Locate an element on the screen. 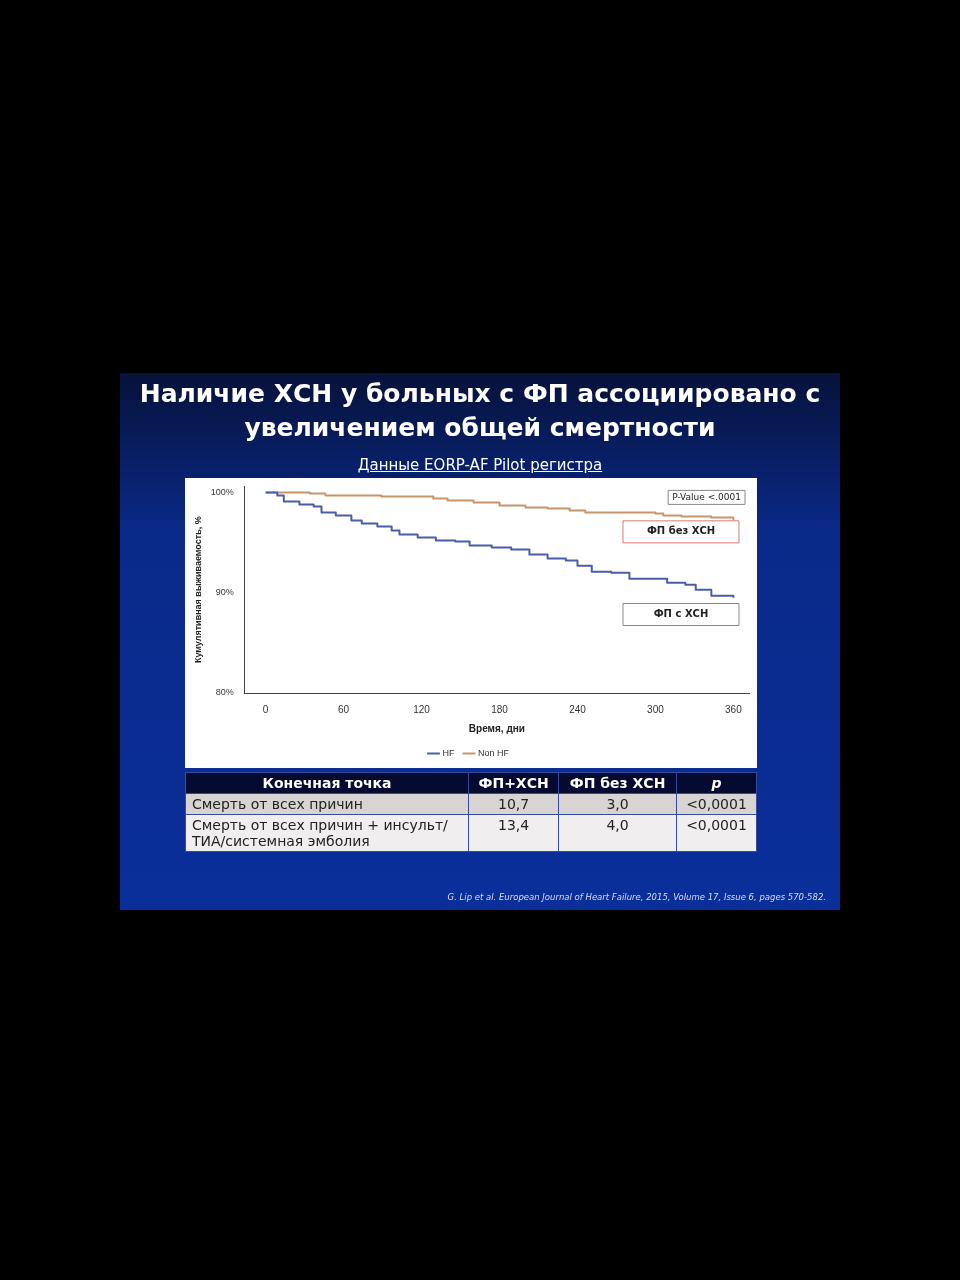  x-tick-label: 180 is located at coordinates (500, 709).